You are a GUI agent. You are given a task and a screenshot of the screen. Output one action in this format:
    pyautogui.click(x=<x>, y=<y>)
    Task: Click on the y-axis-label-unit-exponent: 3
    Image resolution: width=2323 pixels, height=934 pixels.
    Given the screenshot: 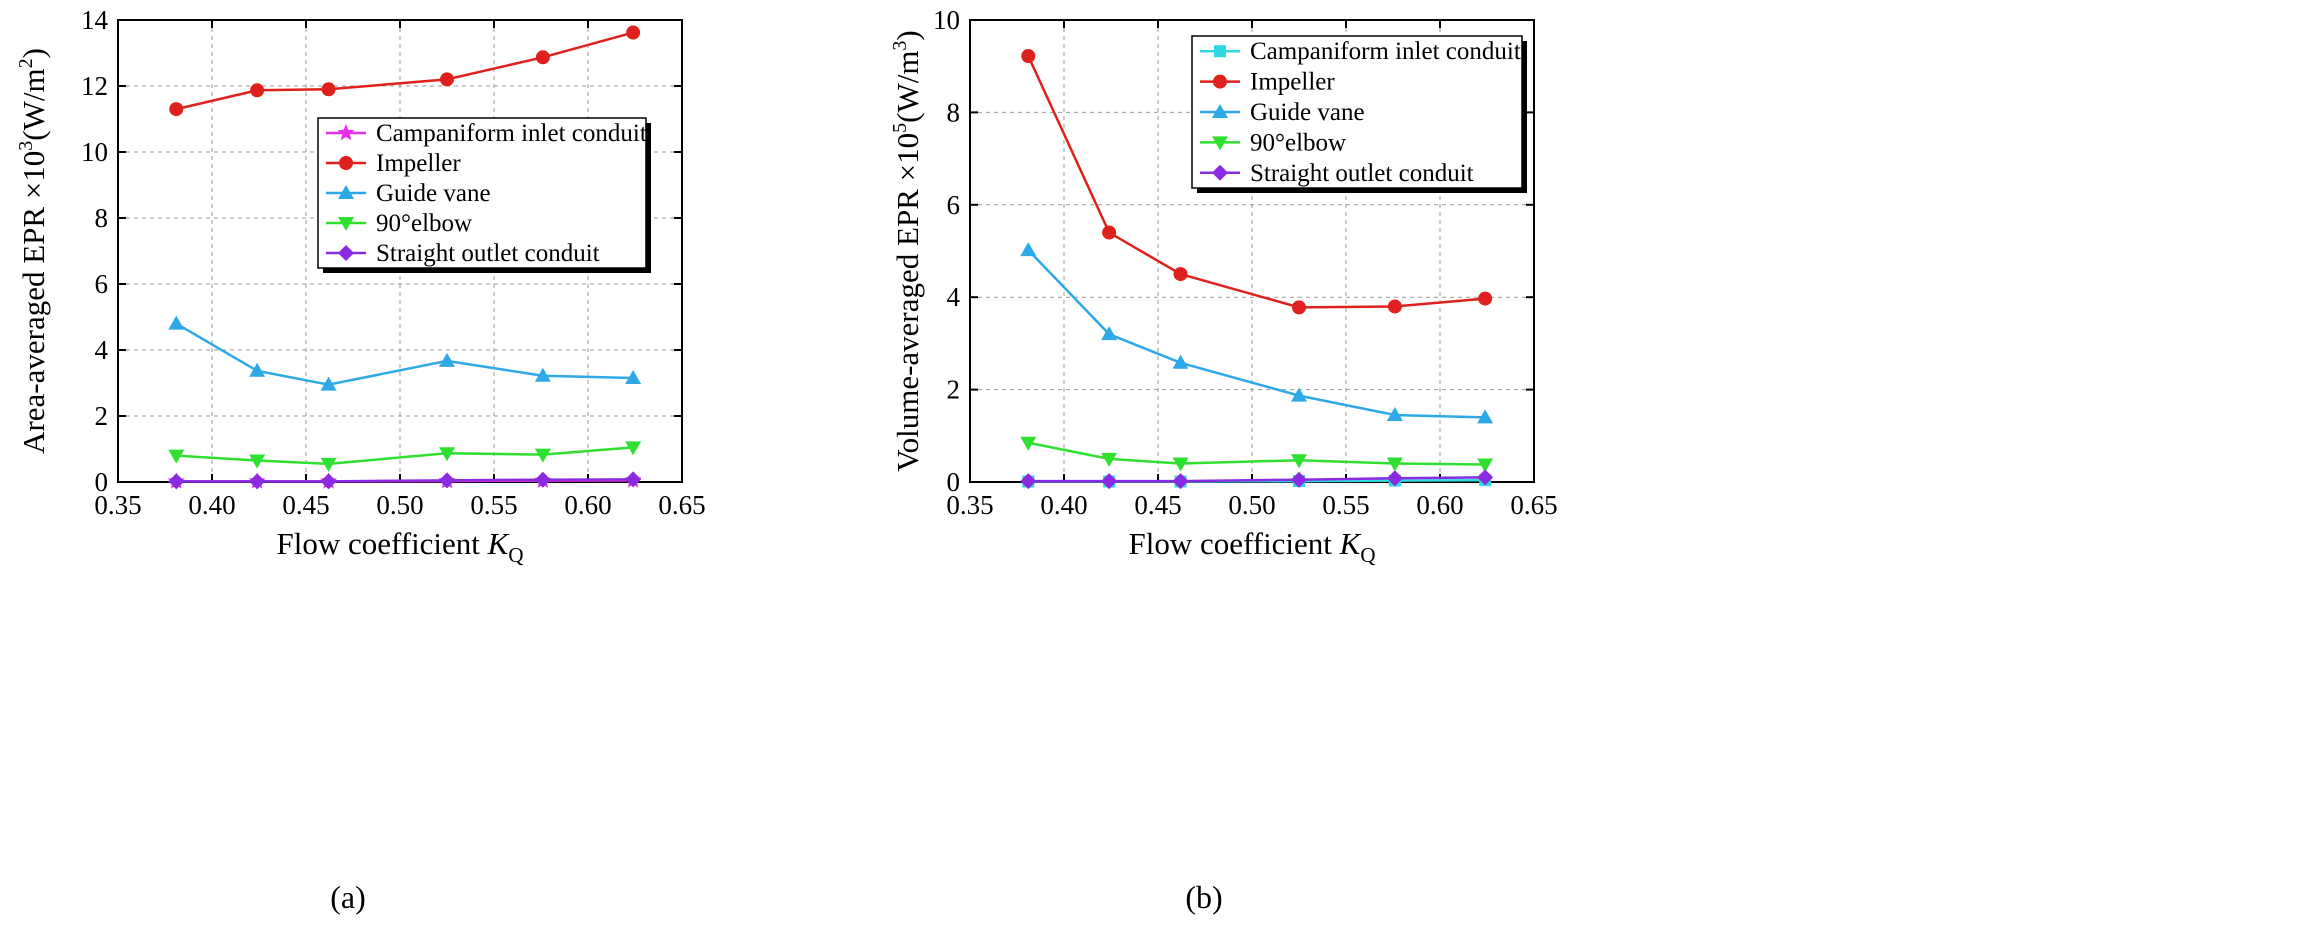 What is the action you would take?
    pyautogui.click(x=900, y=46)
    